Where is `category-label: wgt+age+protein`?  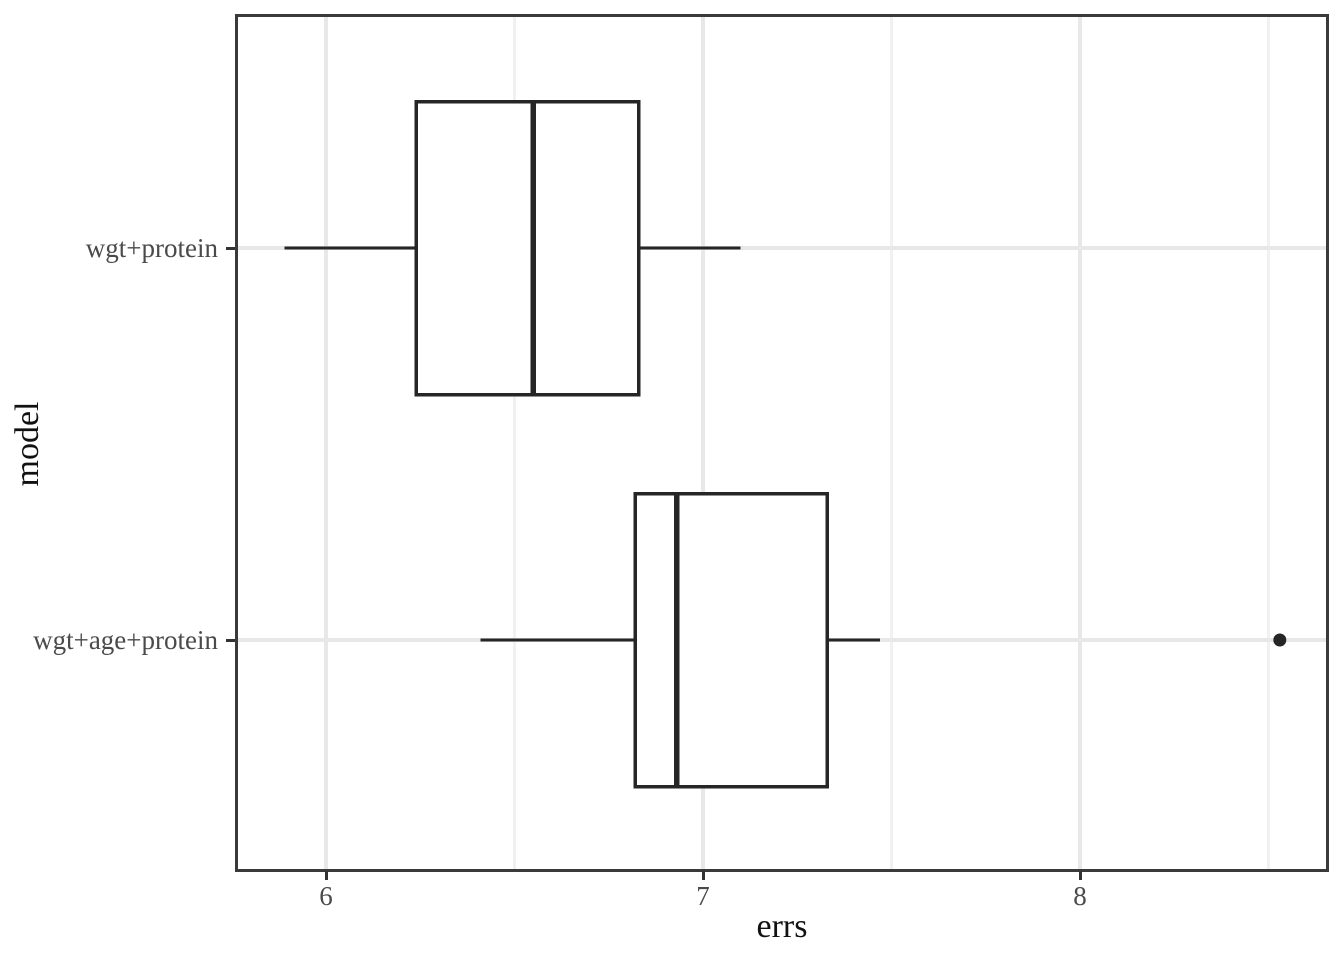 category-label: wgt+age+protein is located at coordinates (125, 640).